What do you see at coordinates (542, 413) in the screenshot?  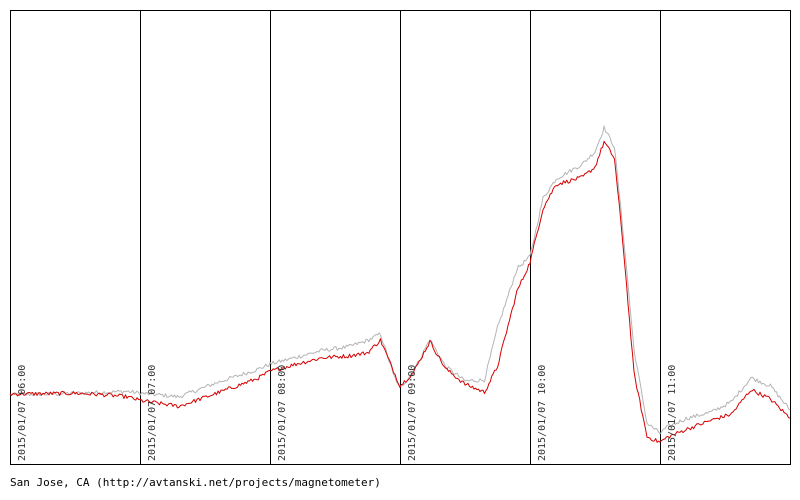 I see `x-tick-label: 2015/01/07 10:00` at bounding box center [542, 413].